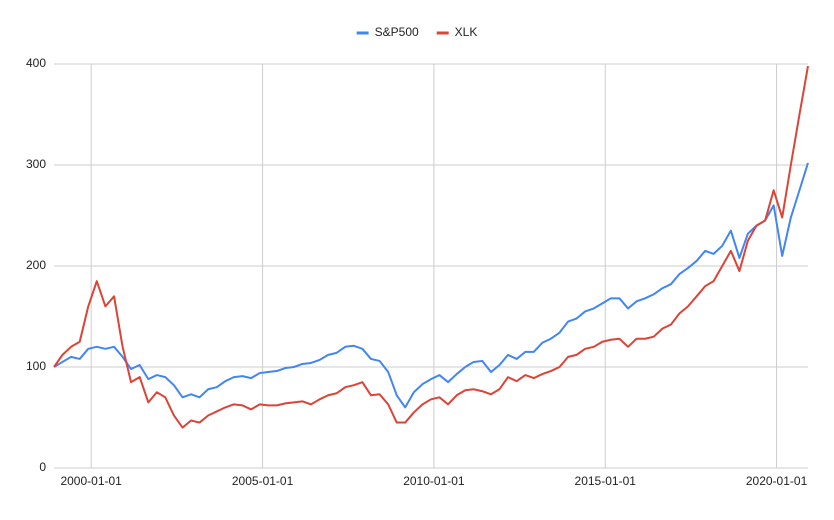 Image resolution: width=834 pixels, height=520 pixels. Describe the element at coordinates (263, 481) in the screenshot. I see `x-tick-label: 2005-01-01` at that location.